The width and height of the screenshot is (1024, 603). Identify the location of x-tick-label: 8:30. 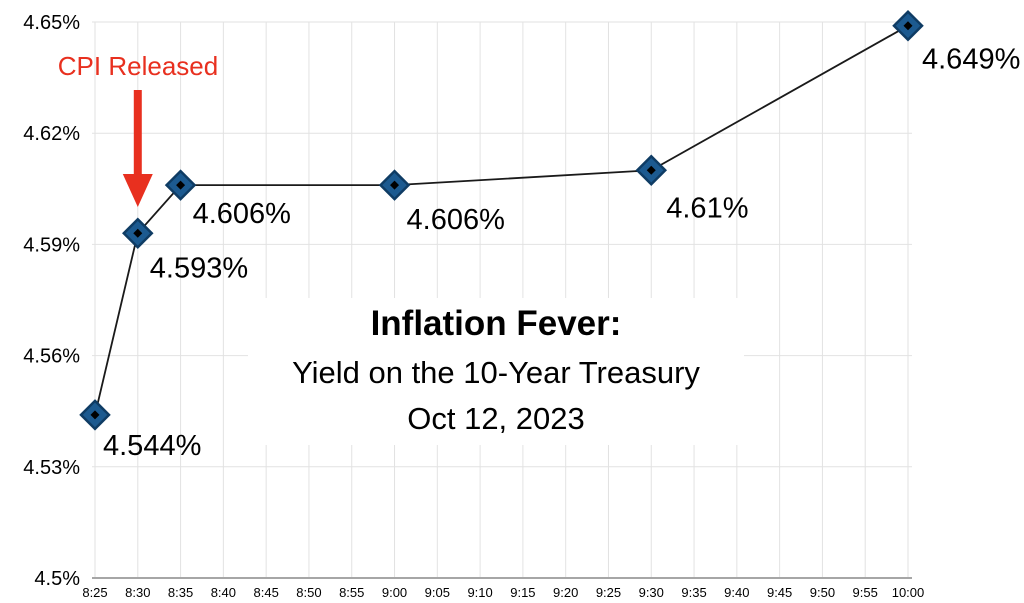
(137, 592).